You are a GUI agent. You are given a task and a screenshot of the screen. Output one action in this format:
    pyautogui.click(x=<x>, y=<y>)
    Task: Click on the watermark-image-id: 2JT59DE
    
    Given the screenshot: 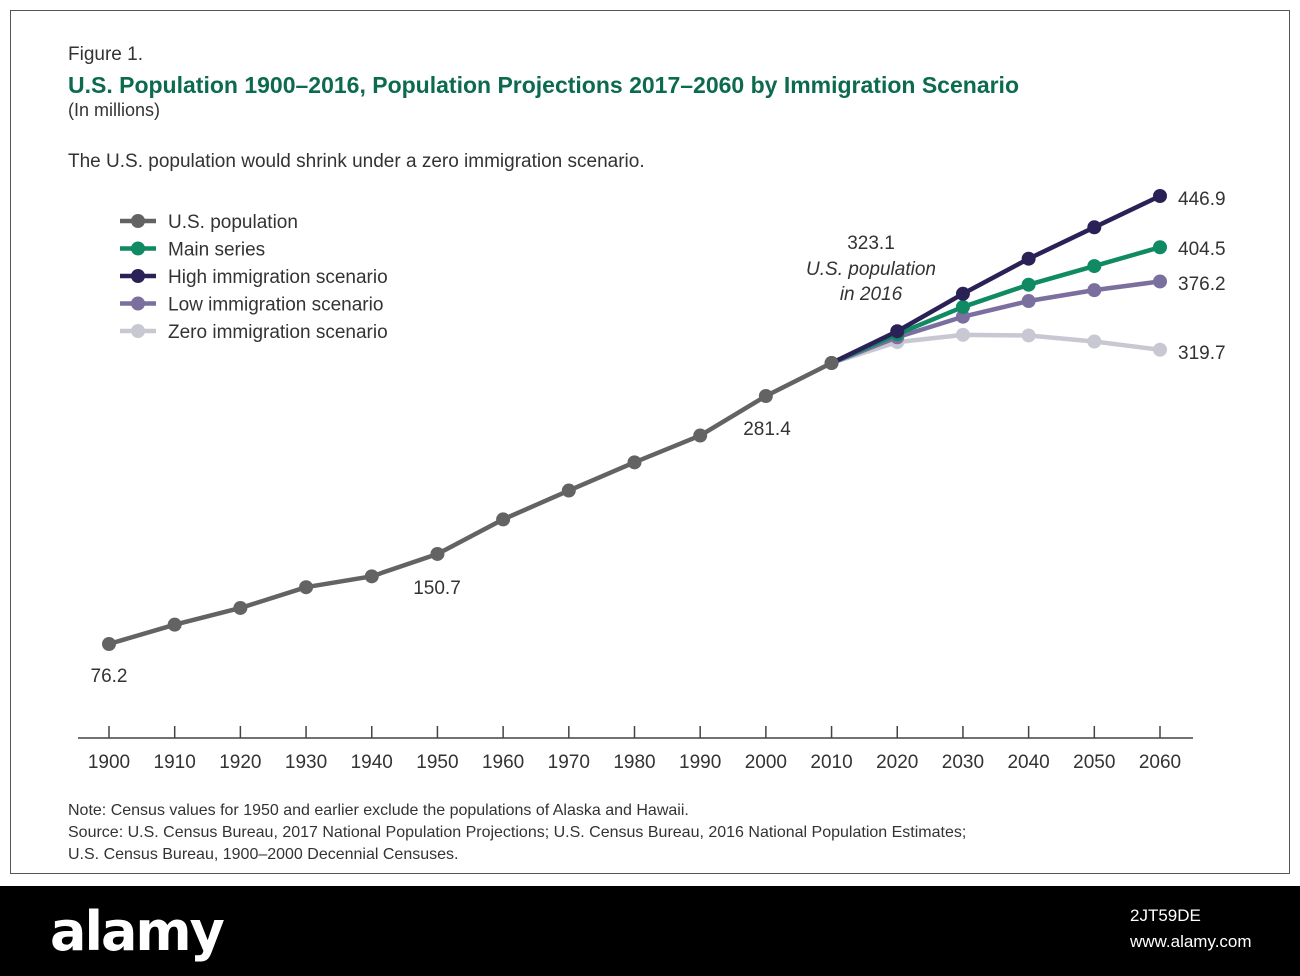 What is the action you would take?
    pyautogui.click(x=1165, y=915)
    